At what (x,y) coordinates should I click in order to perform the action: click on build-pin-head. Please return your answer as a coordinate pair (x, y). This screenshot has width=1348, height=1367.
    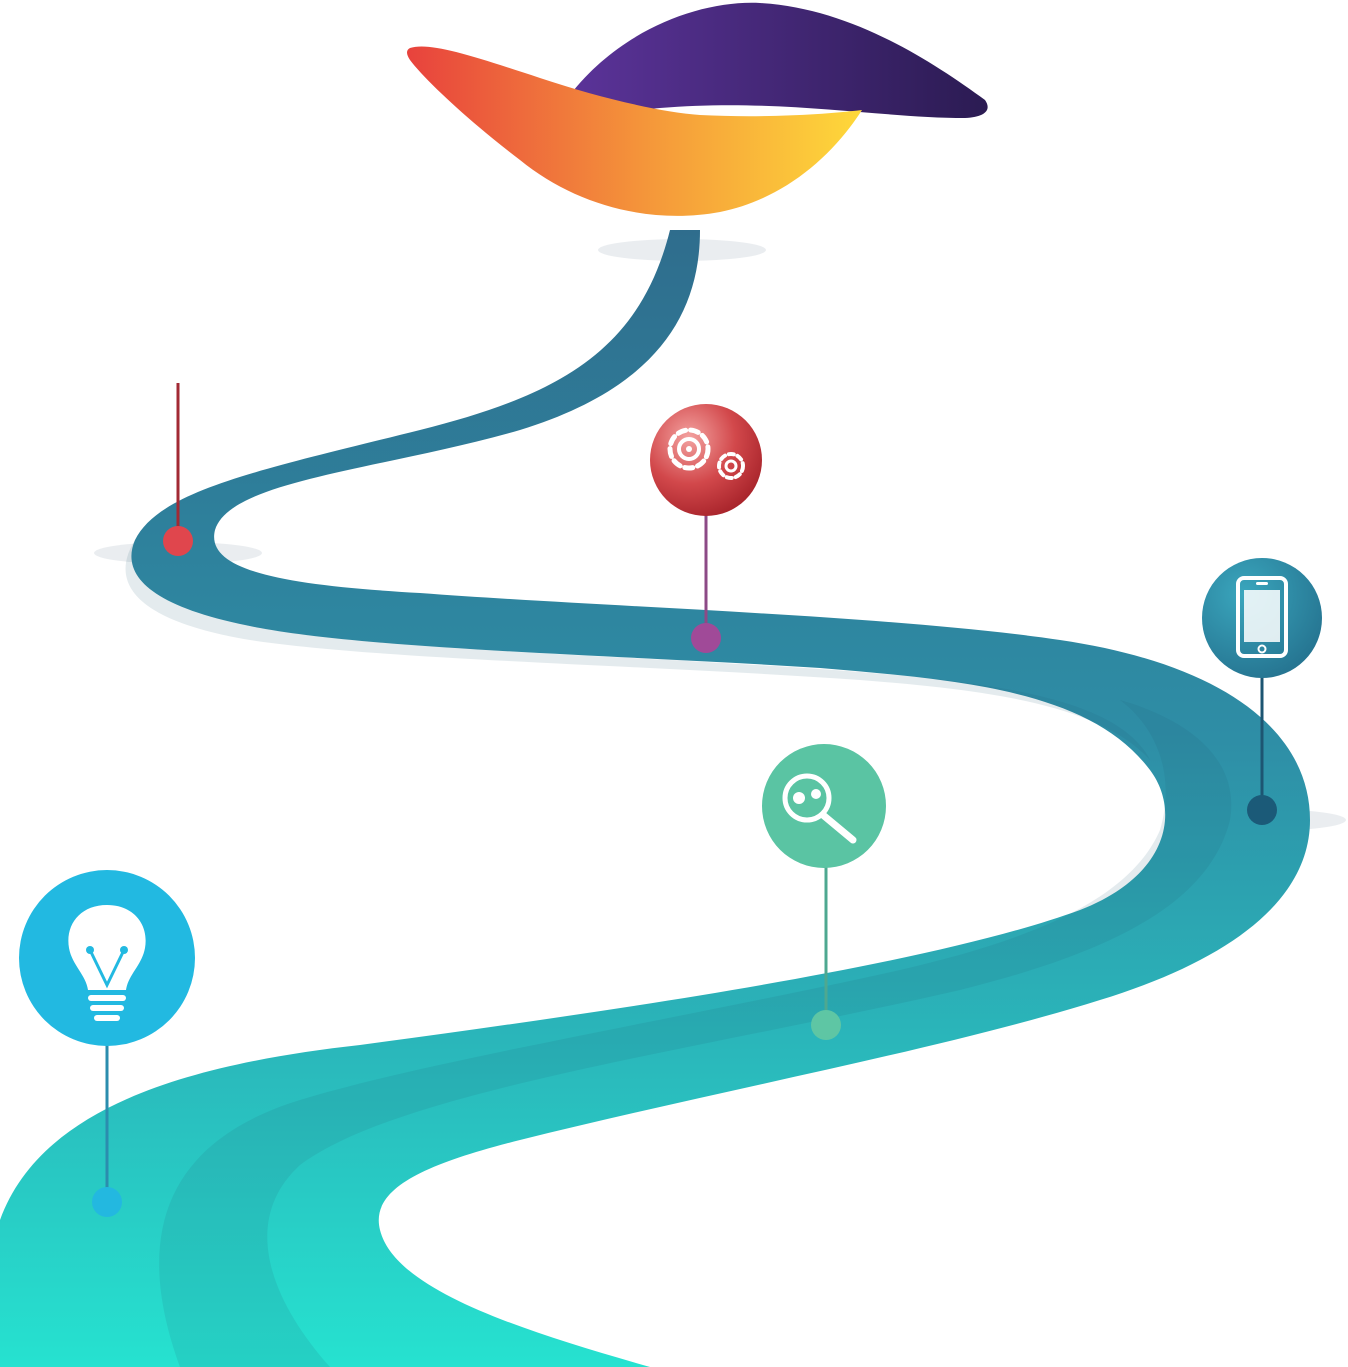
    Looking at the image, I should click on (706, 460).